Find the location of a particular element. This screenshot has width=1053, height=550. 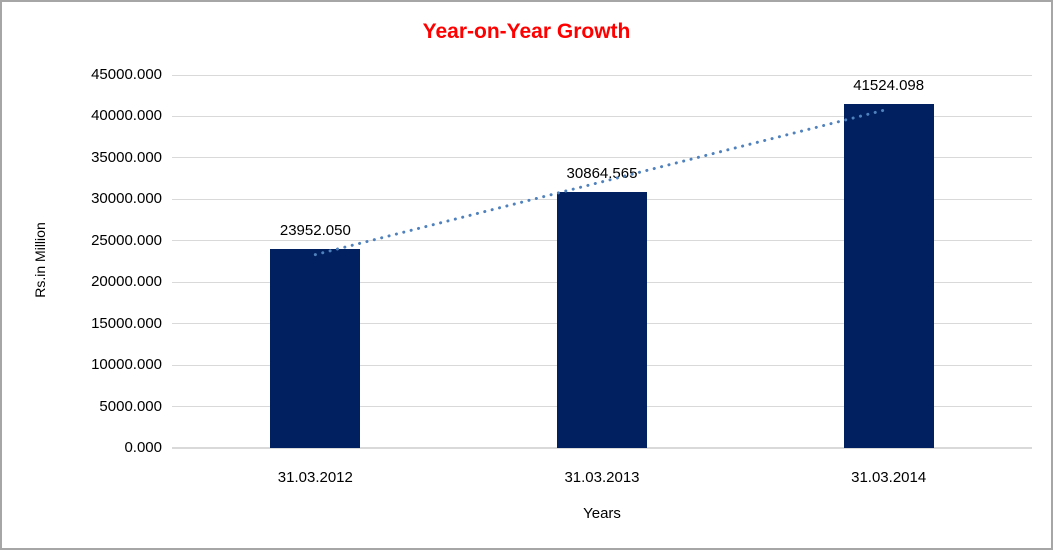

y-tick-label: 10000.000 is located at coordinates (126, 365).